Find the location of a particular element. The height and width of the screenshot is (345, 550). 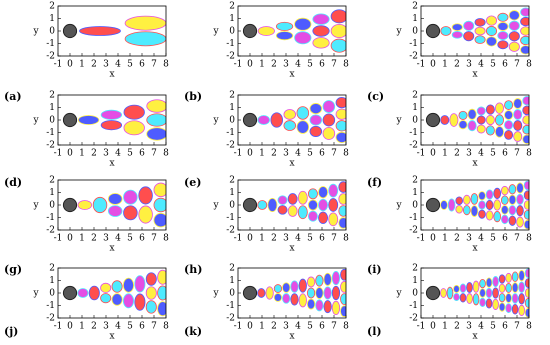

y-axis-label: y is located at coordinates (398, 294).